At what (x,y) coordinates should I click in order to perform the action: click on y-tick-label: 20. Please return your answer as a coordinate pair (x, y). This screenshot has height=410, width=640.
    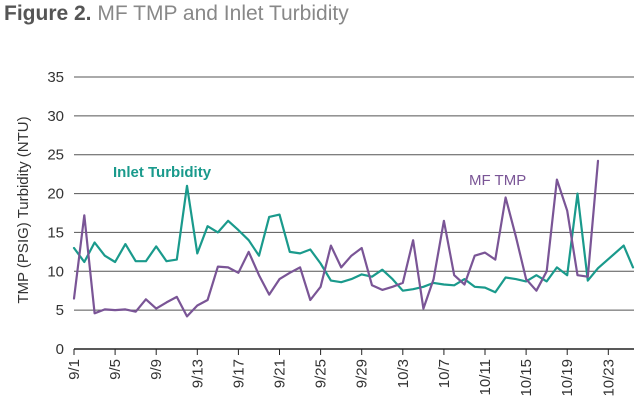
    Looking at the image, I should click on (55, 194).